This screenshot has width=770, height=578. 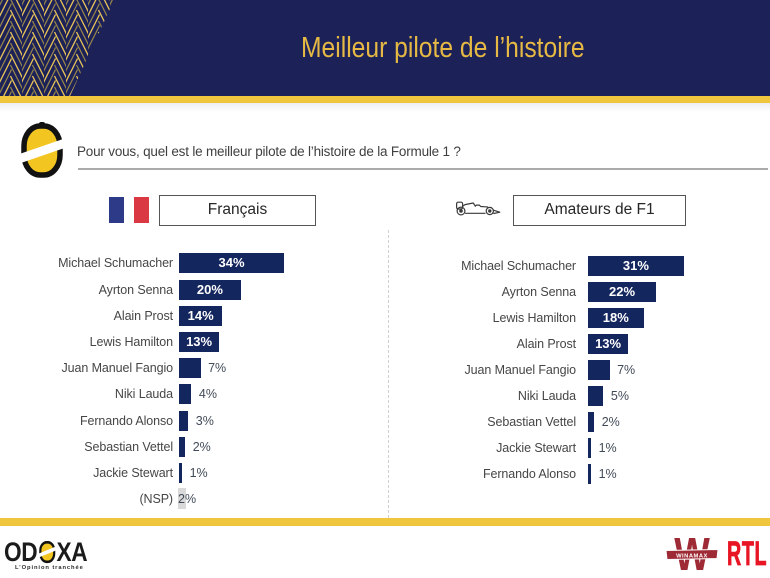 I want to click on svg-text: WINAMAX, so click(x=692, y=556).